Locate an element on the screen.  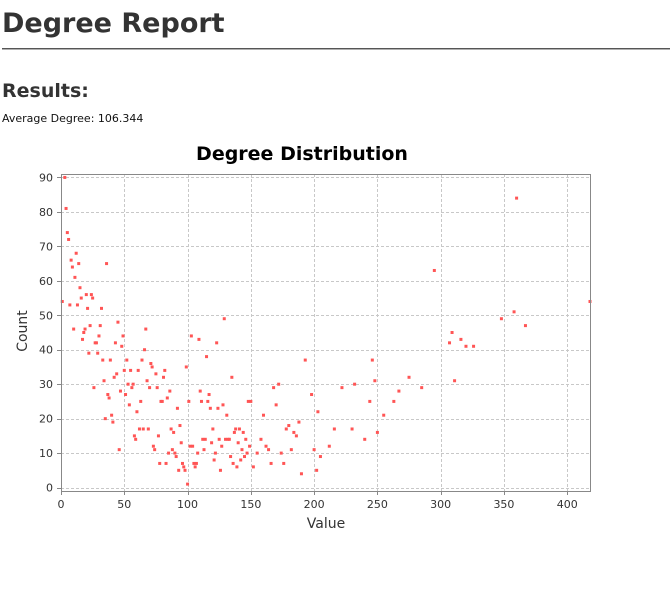
y-tick-label: 0 is located at coordinates (49, 488).